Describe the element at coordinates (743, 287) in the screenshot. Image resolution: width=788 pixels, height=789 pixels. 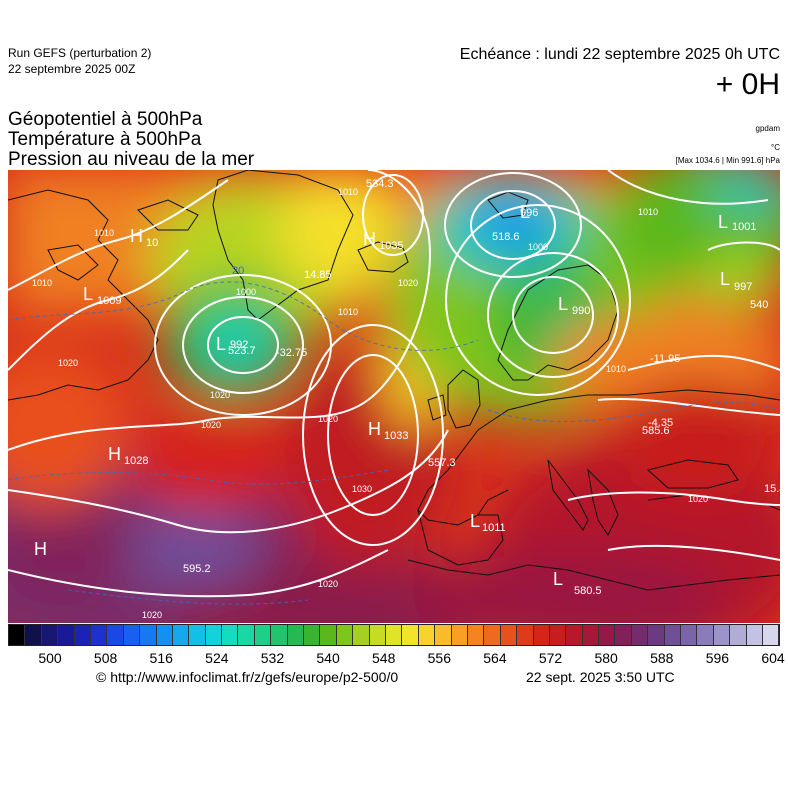
I see `pressure-center-value: 997` at that location.